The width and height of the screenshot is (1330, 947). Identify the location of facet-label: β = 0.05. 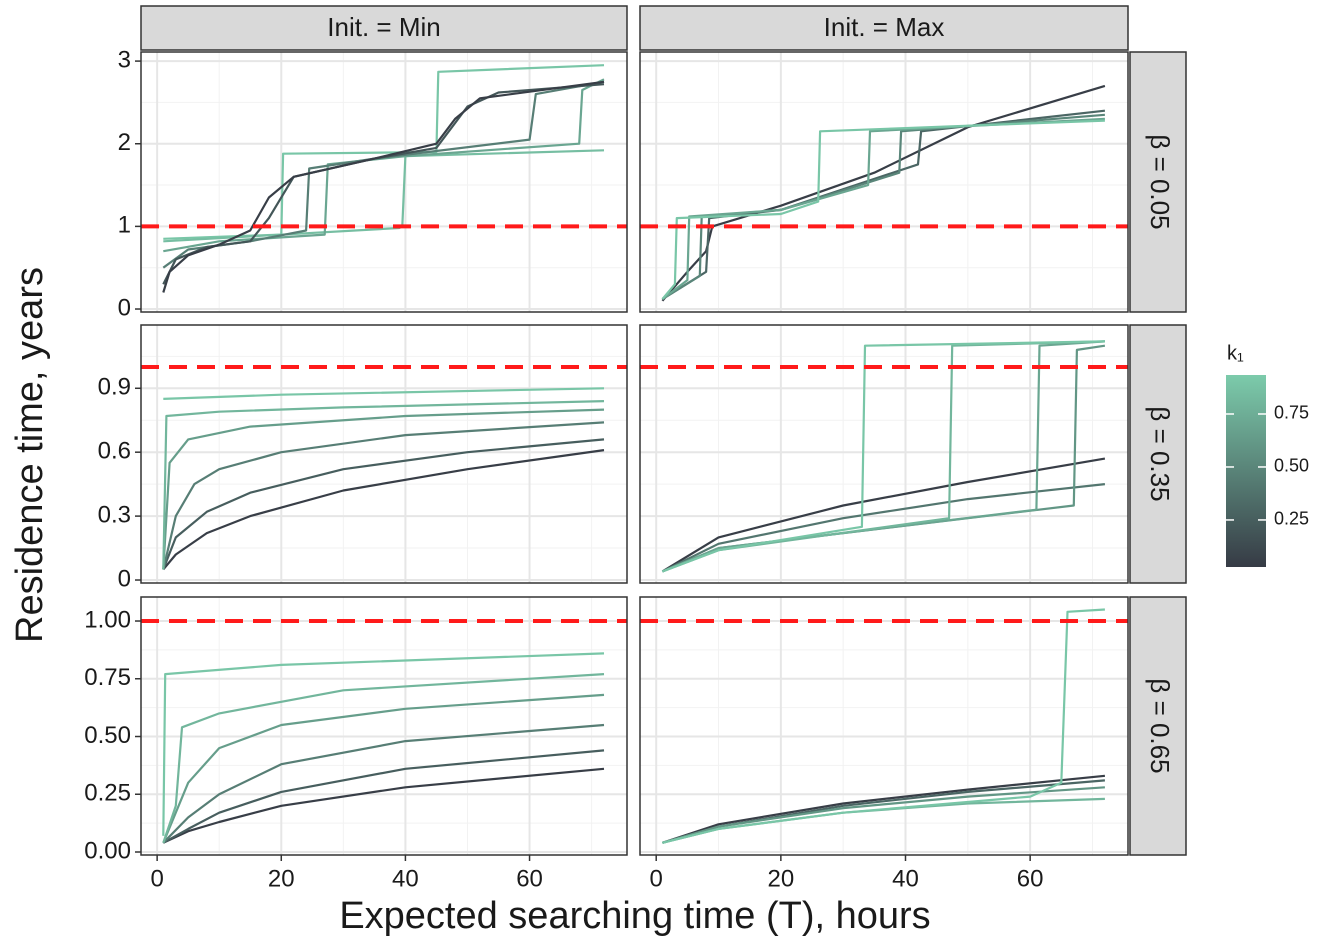
(1160, 181).